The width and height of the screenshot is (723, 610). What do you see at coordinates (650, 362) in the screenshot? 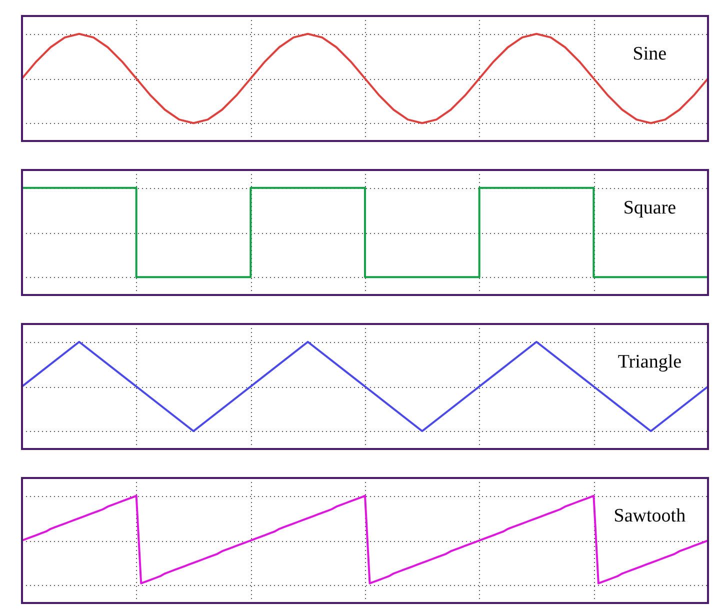
I see `series-label: Triangle` at bounding box center [650, 362].